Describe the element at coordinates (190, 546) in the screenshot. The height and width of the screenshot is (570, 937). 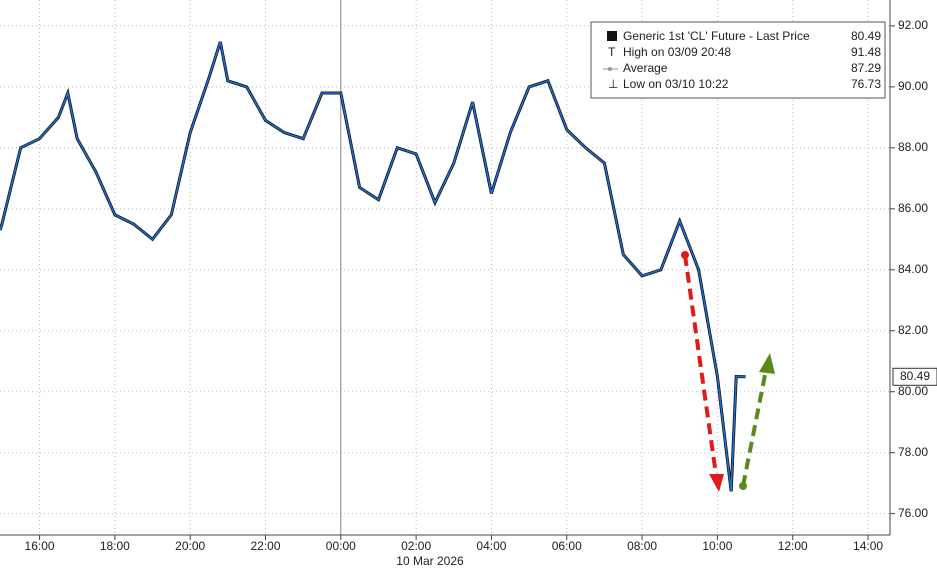
I see `x-tick-label: 20:00` at that location.